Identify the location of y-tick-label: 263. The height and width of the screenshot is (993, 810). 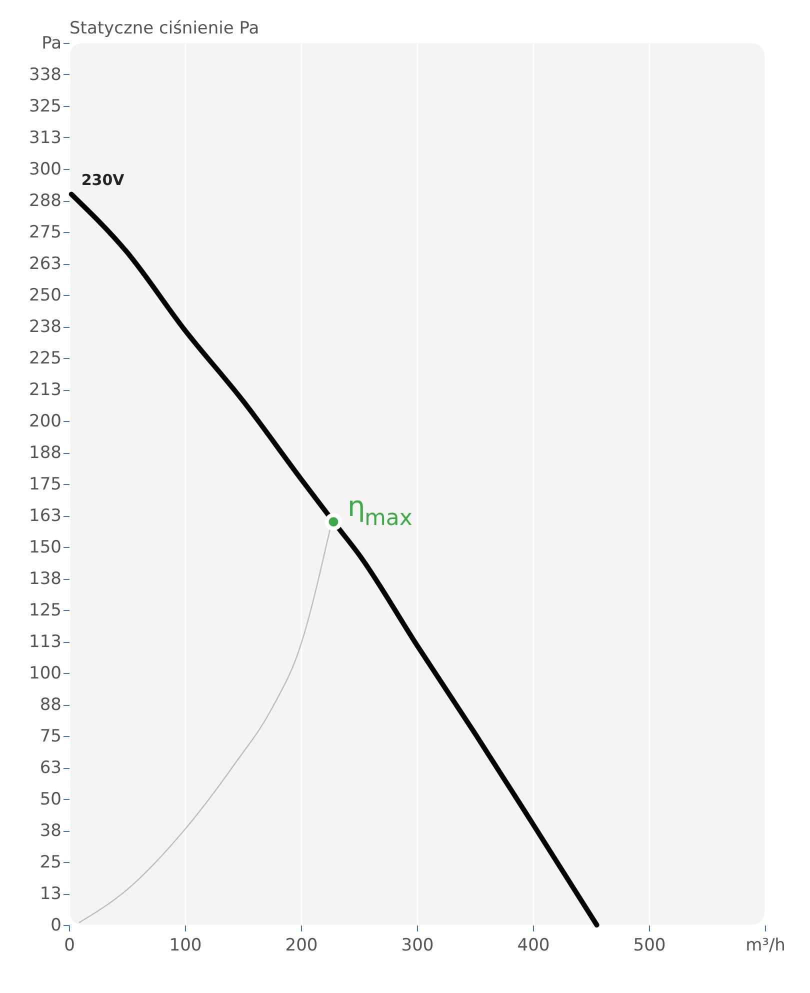
(45, 264).